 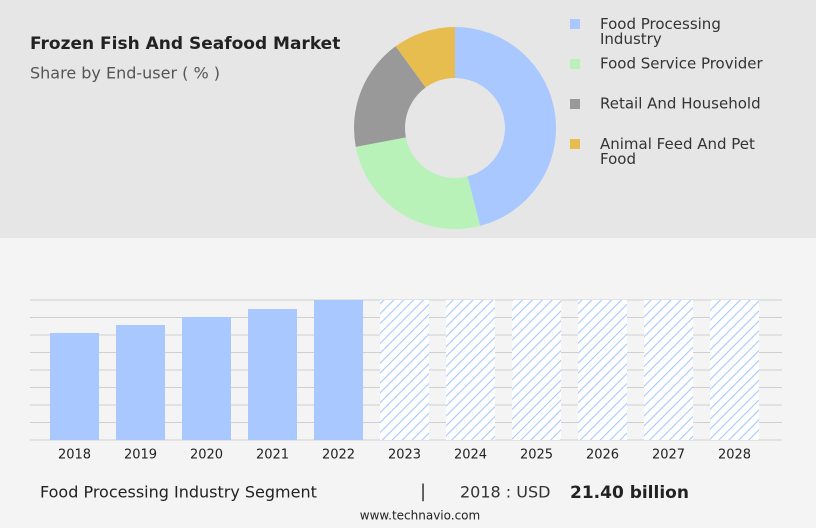 I want to click on year-label: 2018 : USD, so click(x=505, y=492).